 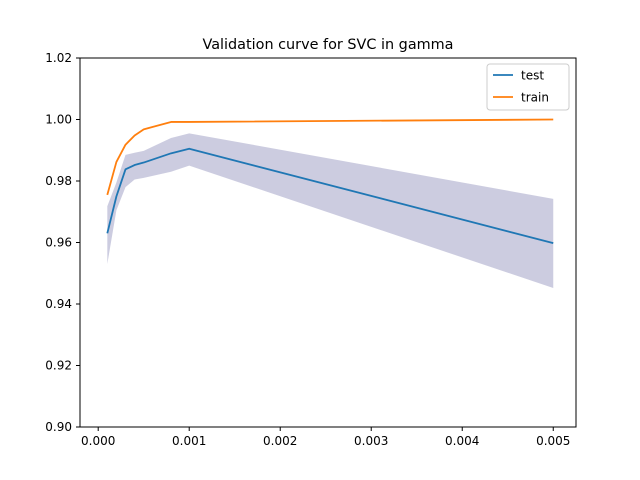 I want to click on x-tick-label: 0.005, so click(x=553, y=441).